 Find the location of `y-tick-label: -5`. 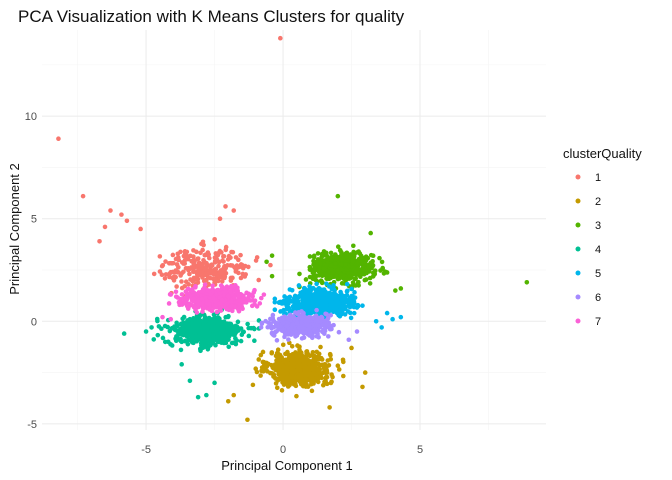

y-tick-label: -5 is located at coordinates (32, 425).